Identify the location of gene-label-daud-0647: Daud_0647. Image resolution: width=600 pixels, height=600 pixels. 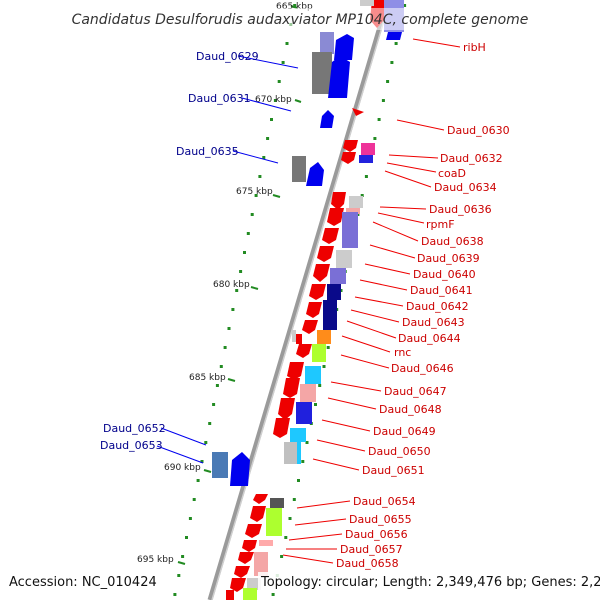
(415, 391).